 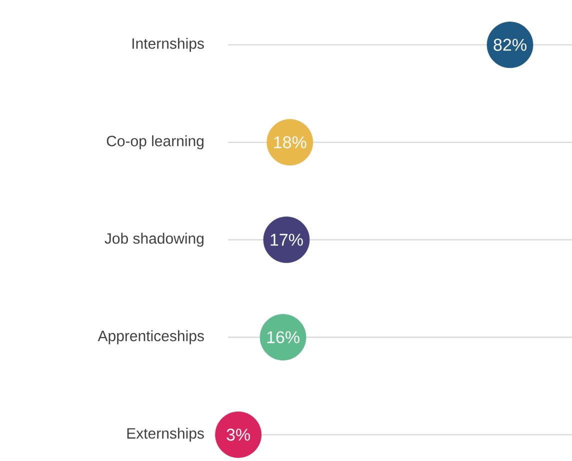 I want to click on y-tick-label: Internships, so click(x=168, y=45).